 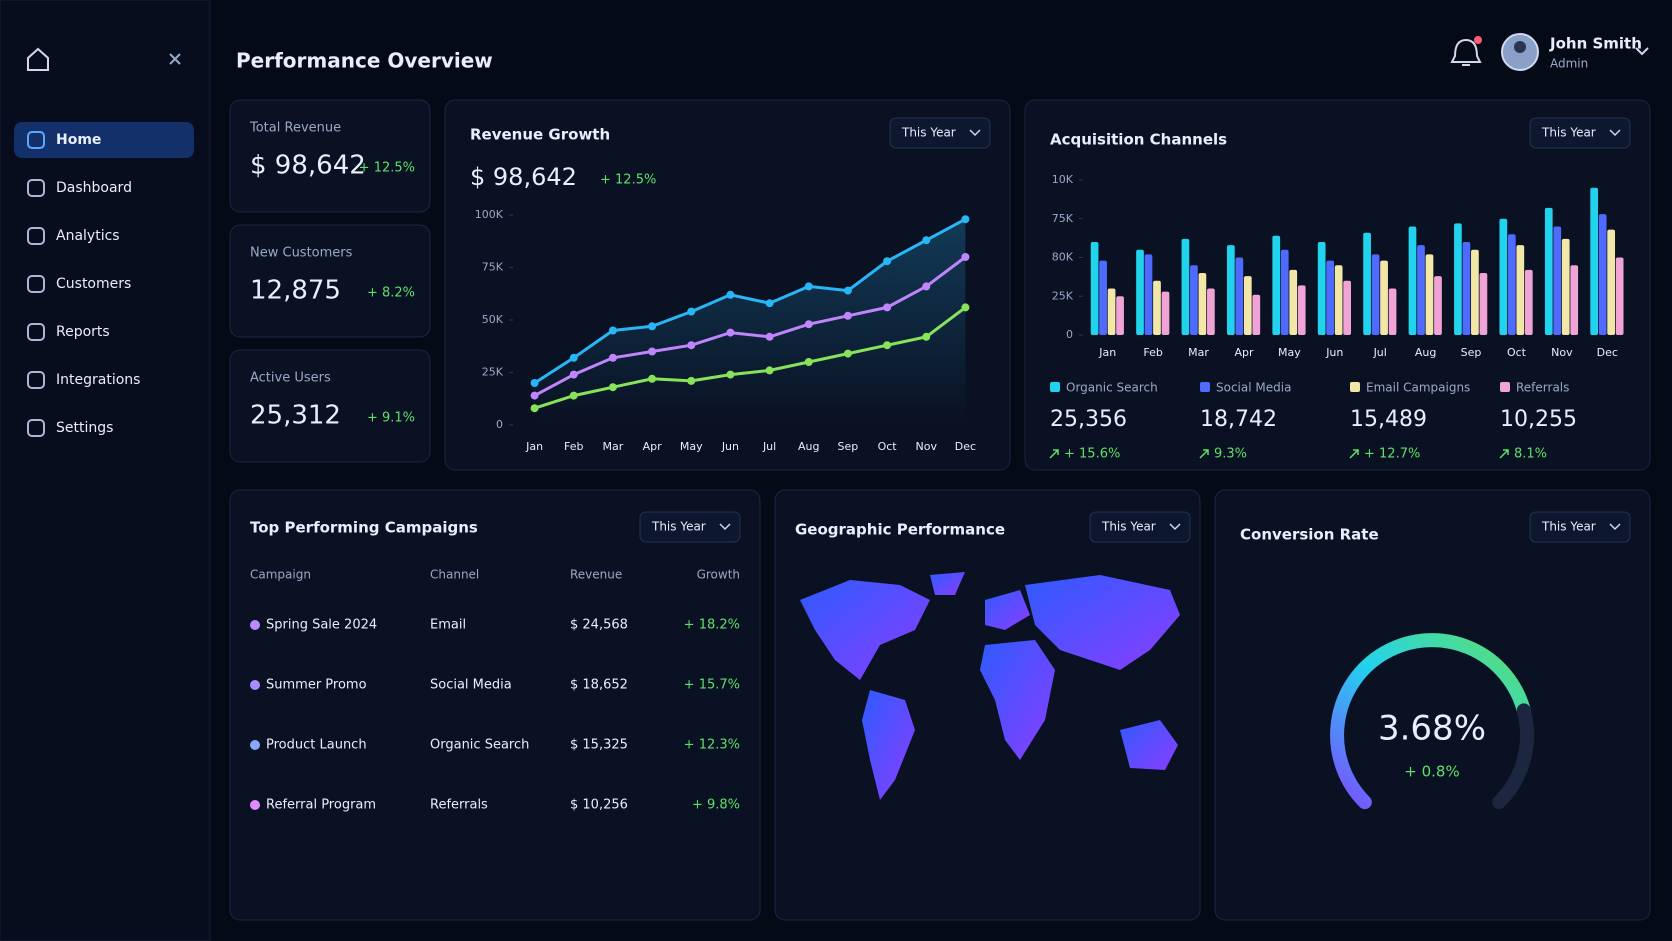 What do you see at coordinates (471, 685) in the screenshot?
I see `table-cell: Social Media` at bounding box center [471, 685].